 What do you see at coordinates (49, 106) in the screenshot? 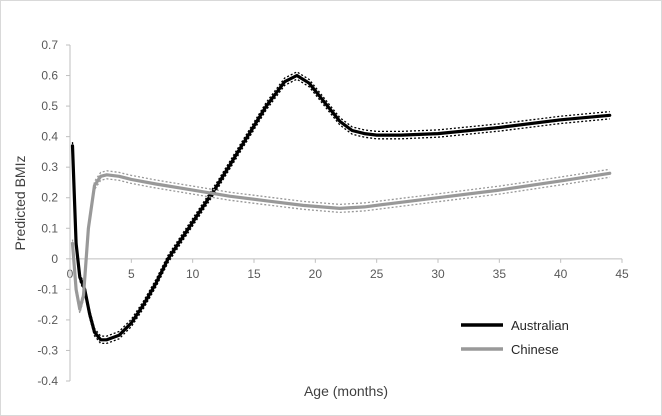
I see `y-tick-label: 0.5` at bounding box center [49, 106].